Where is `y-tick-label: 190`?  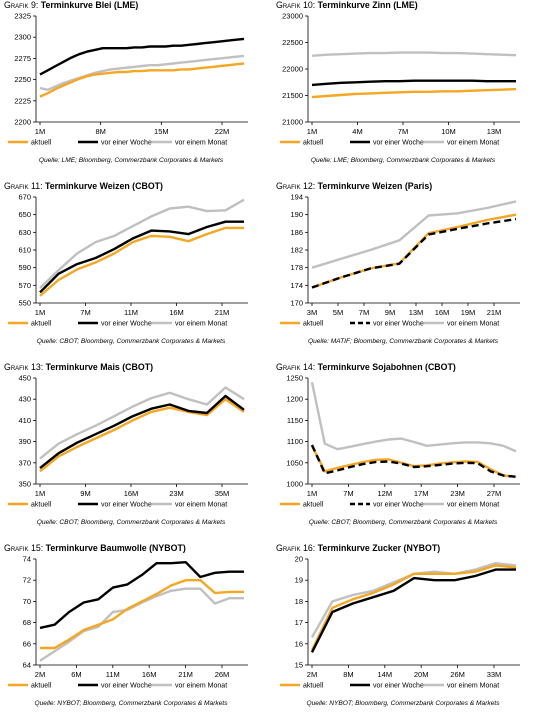
y-tick-label: 190 is located at coordinates (296, 214).